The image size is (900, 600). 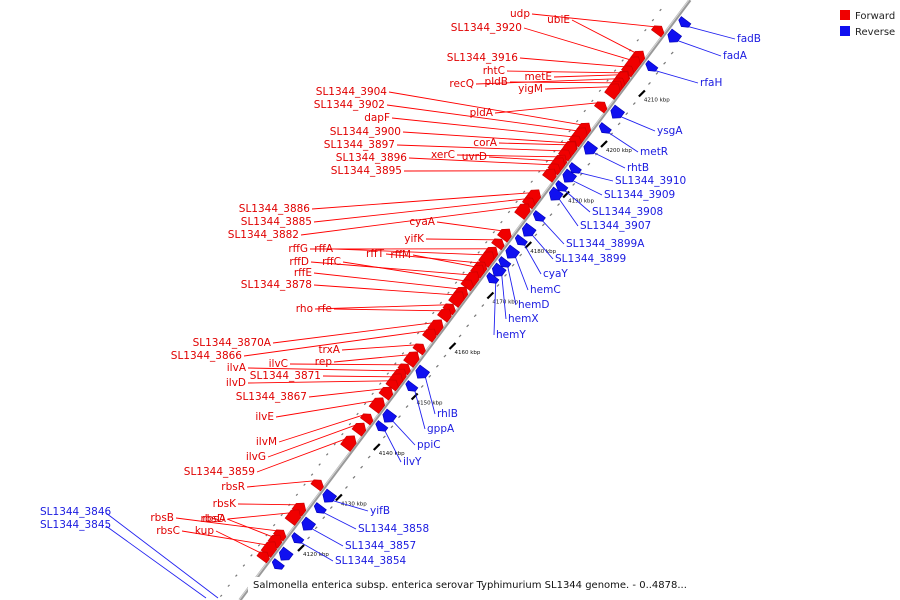 What do you see at coordinates (485, 143) in the screenshot?
I see `gene-label-forward: corA` at bounding box center [485, 143].